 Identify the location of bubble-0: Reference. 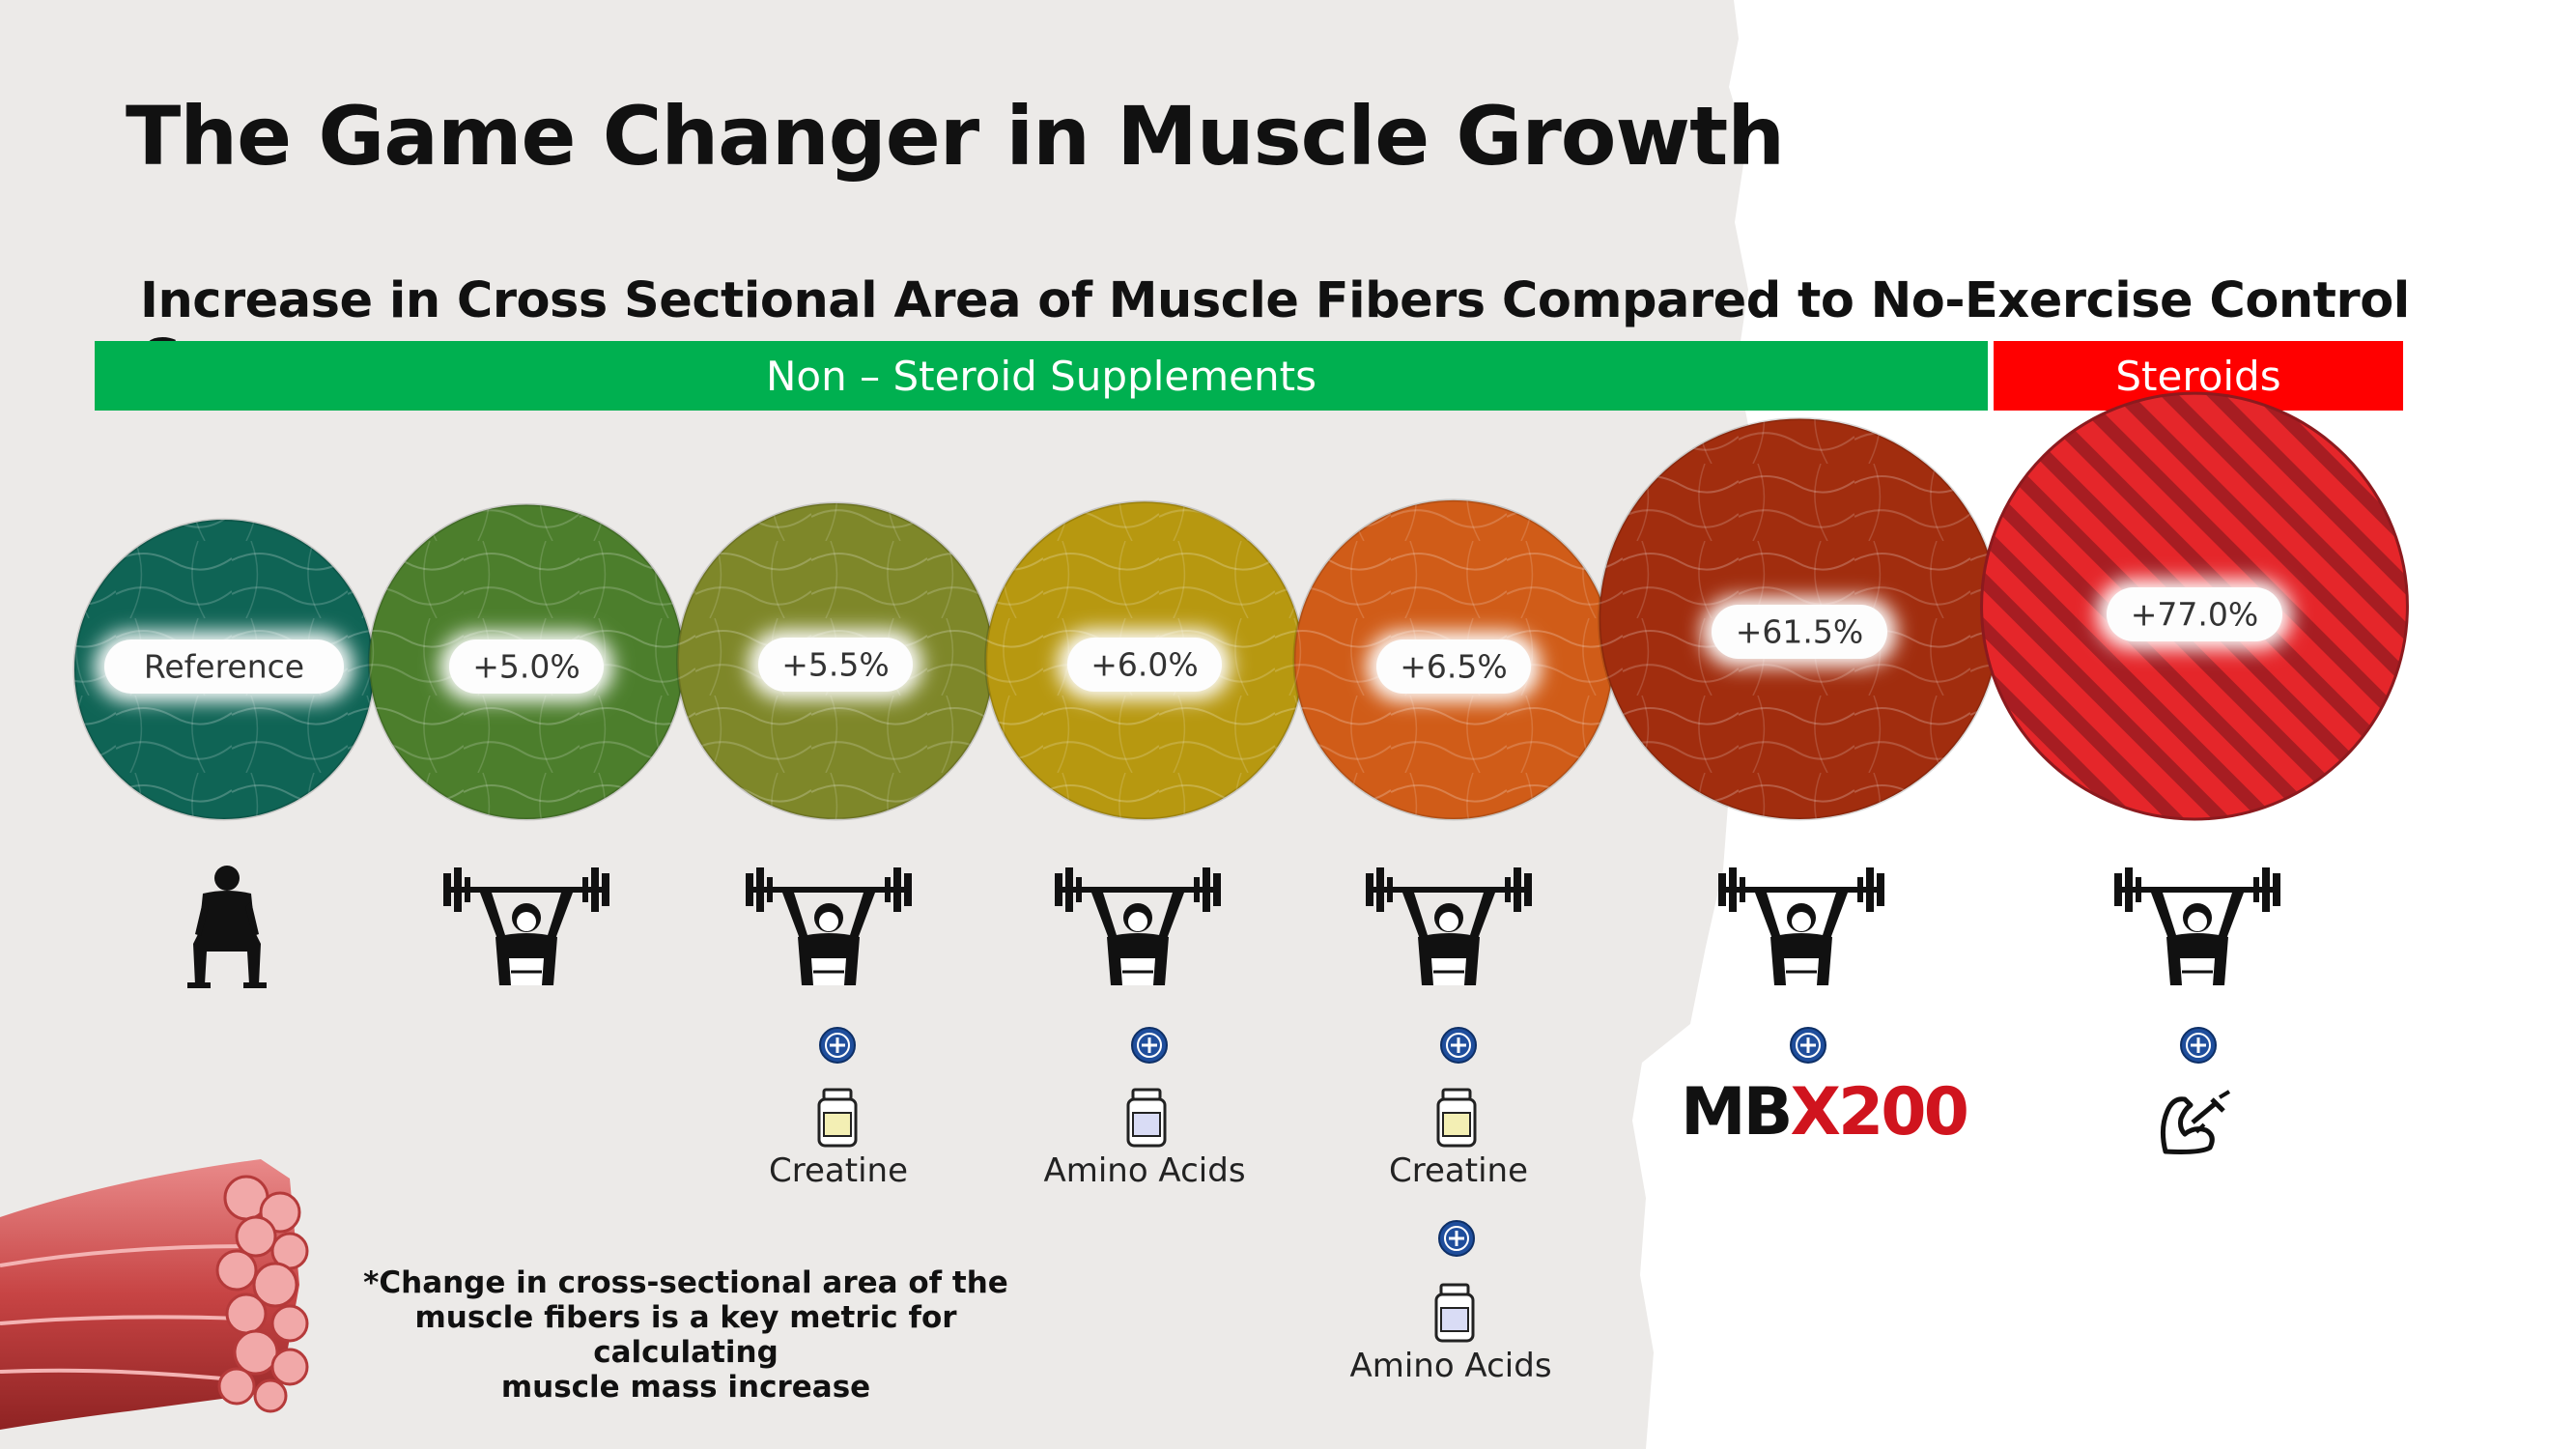
(224, 669).